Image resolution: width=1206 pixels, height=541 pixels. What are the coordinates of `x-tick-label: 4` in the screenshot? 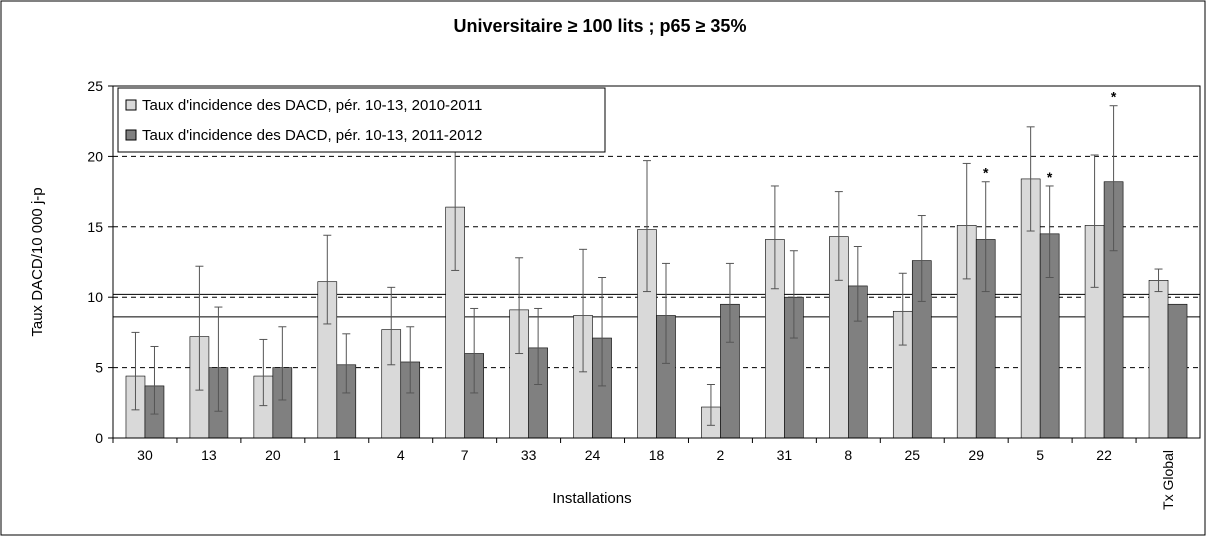 It's located at (401, 455).